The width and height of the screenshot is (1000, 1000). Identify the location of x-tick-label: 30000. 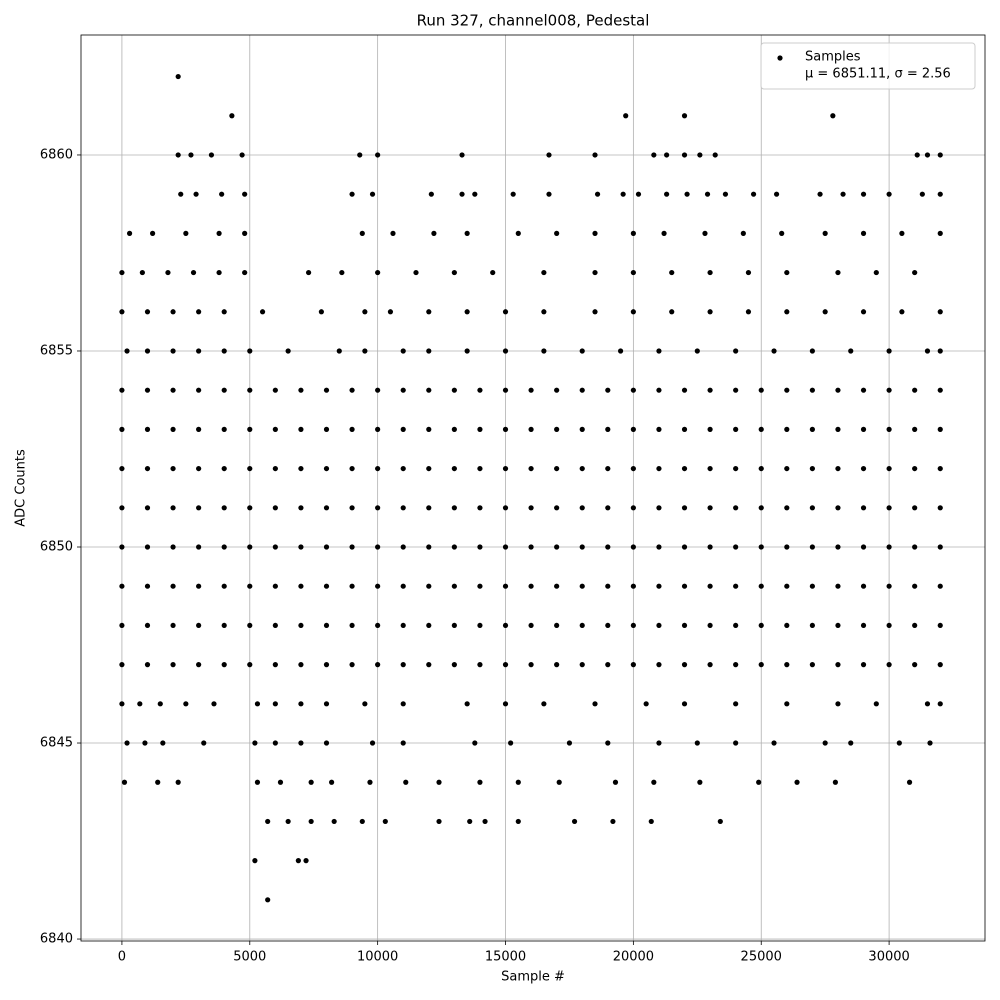
(888, 957).